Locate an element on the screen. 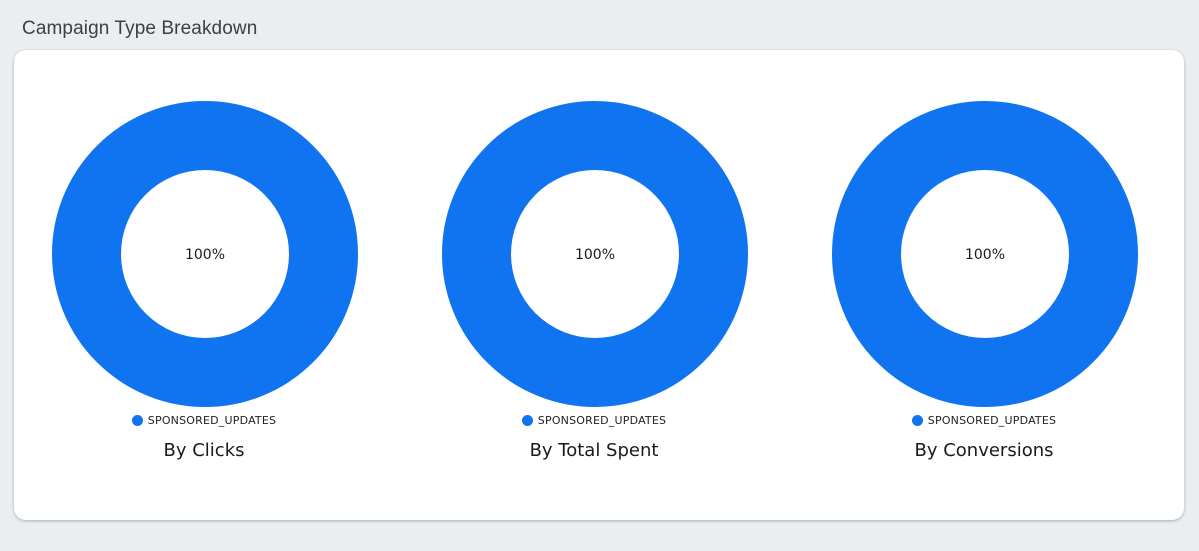  chart-title-total-spent: By Total Spent is located at coordinates (594, 450).